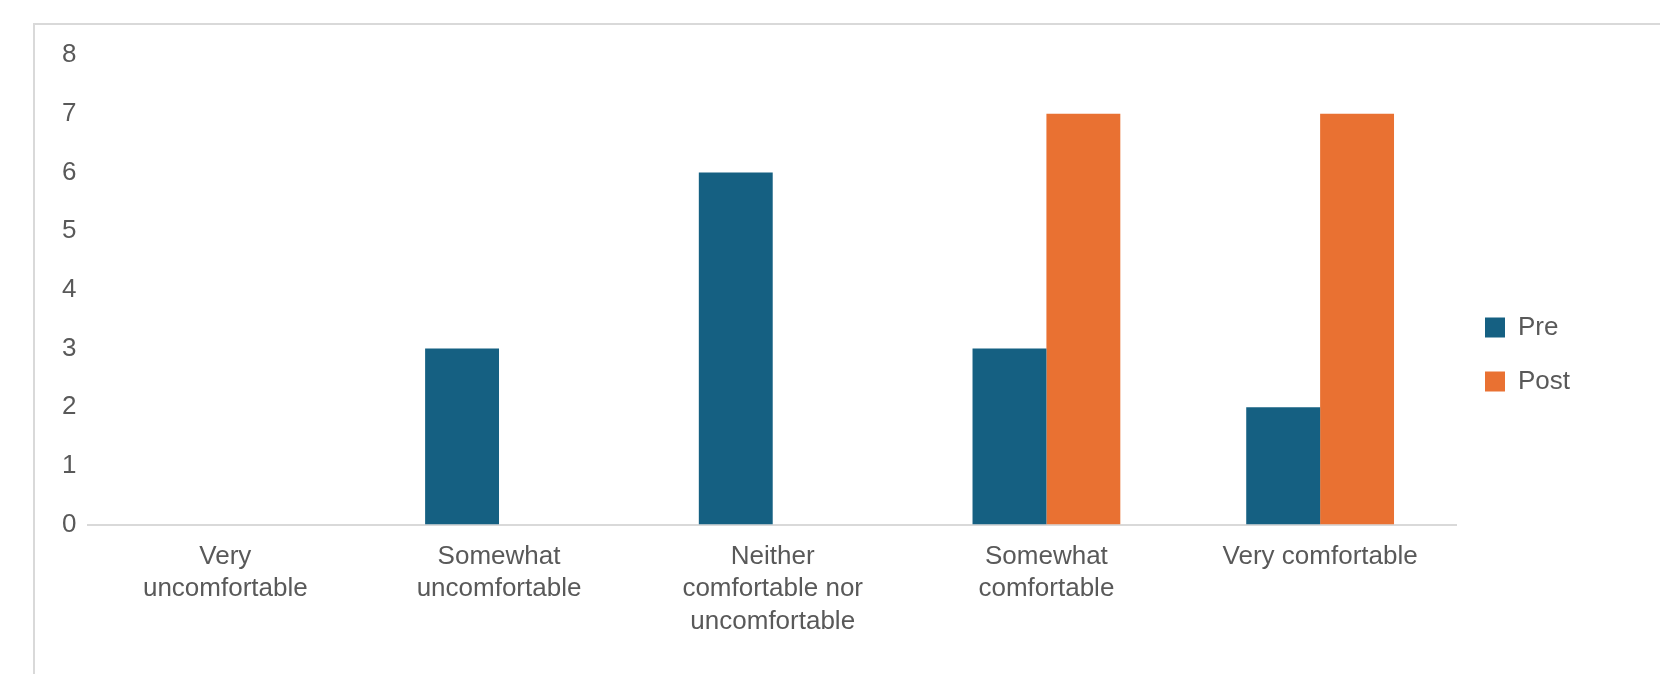 The width and height of the screenshot is (1660, 674). I want to click on legend-label: Post, so click(1544, 379).